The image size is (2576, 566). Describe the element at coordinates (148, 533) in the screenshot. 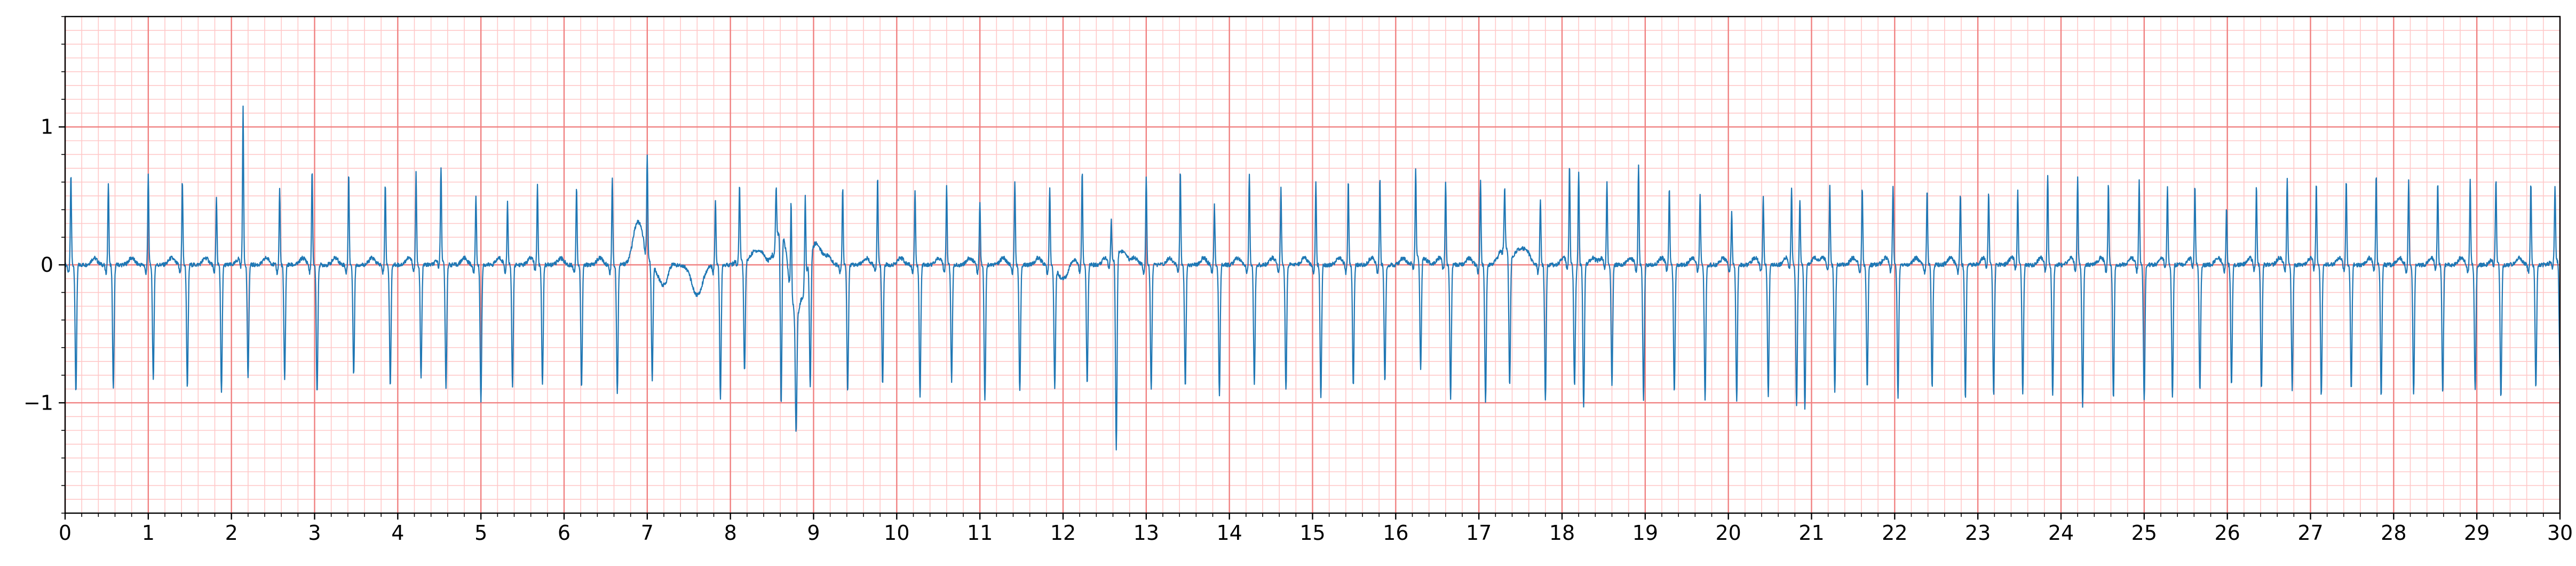

I see `x-tick-label: 1` at that location.